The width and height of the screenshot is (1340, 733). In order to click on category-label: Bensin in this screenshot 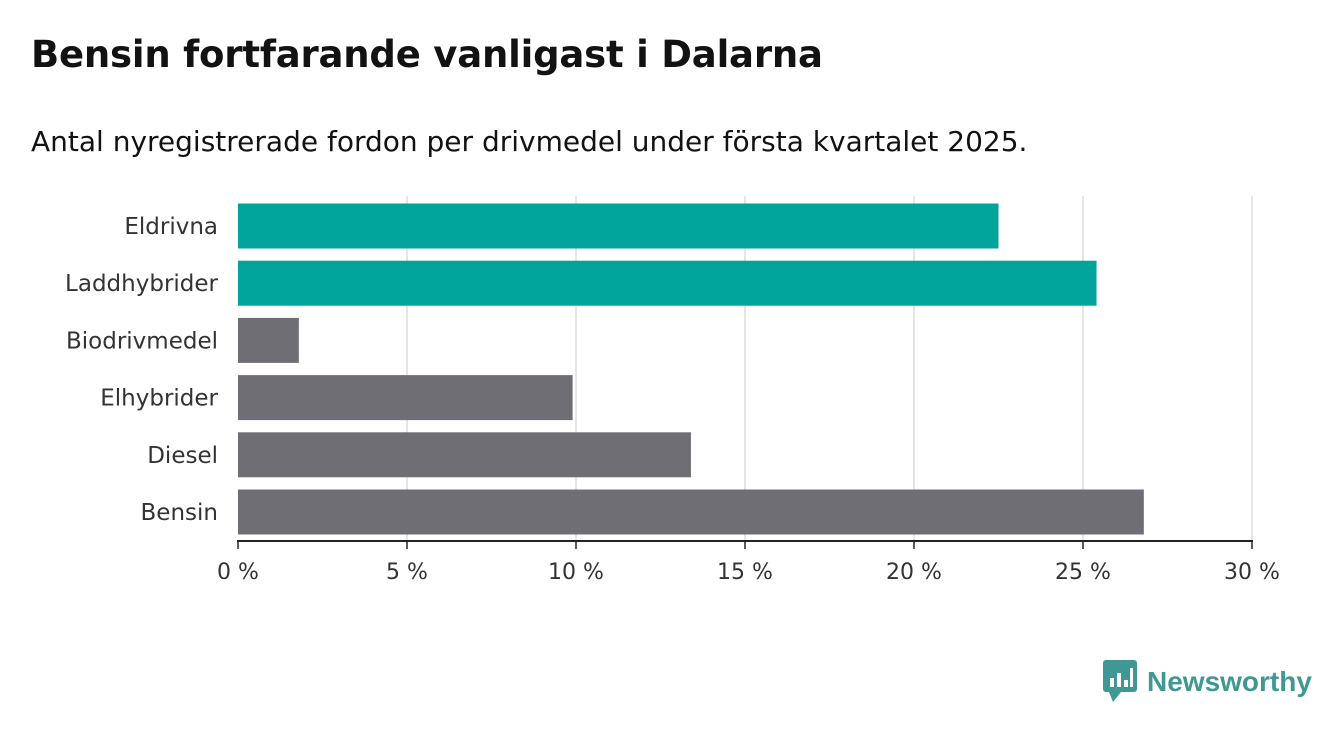, I will do `click(179, 513)`.